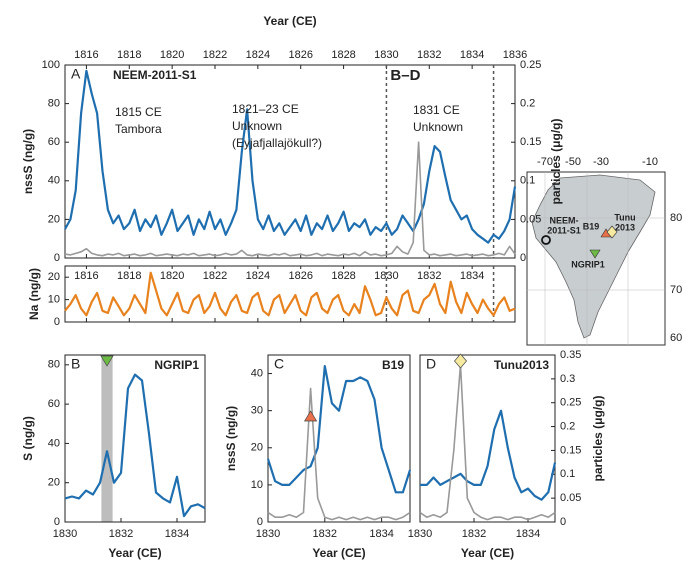 Image resolution: width=700 pixels, height=587 pixels. Describe the element at coordinates (279, 364) in the screenshot. I see `panel-label: C` at that location.